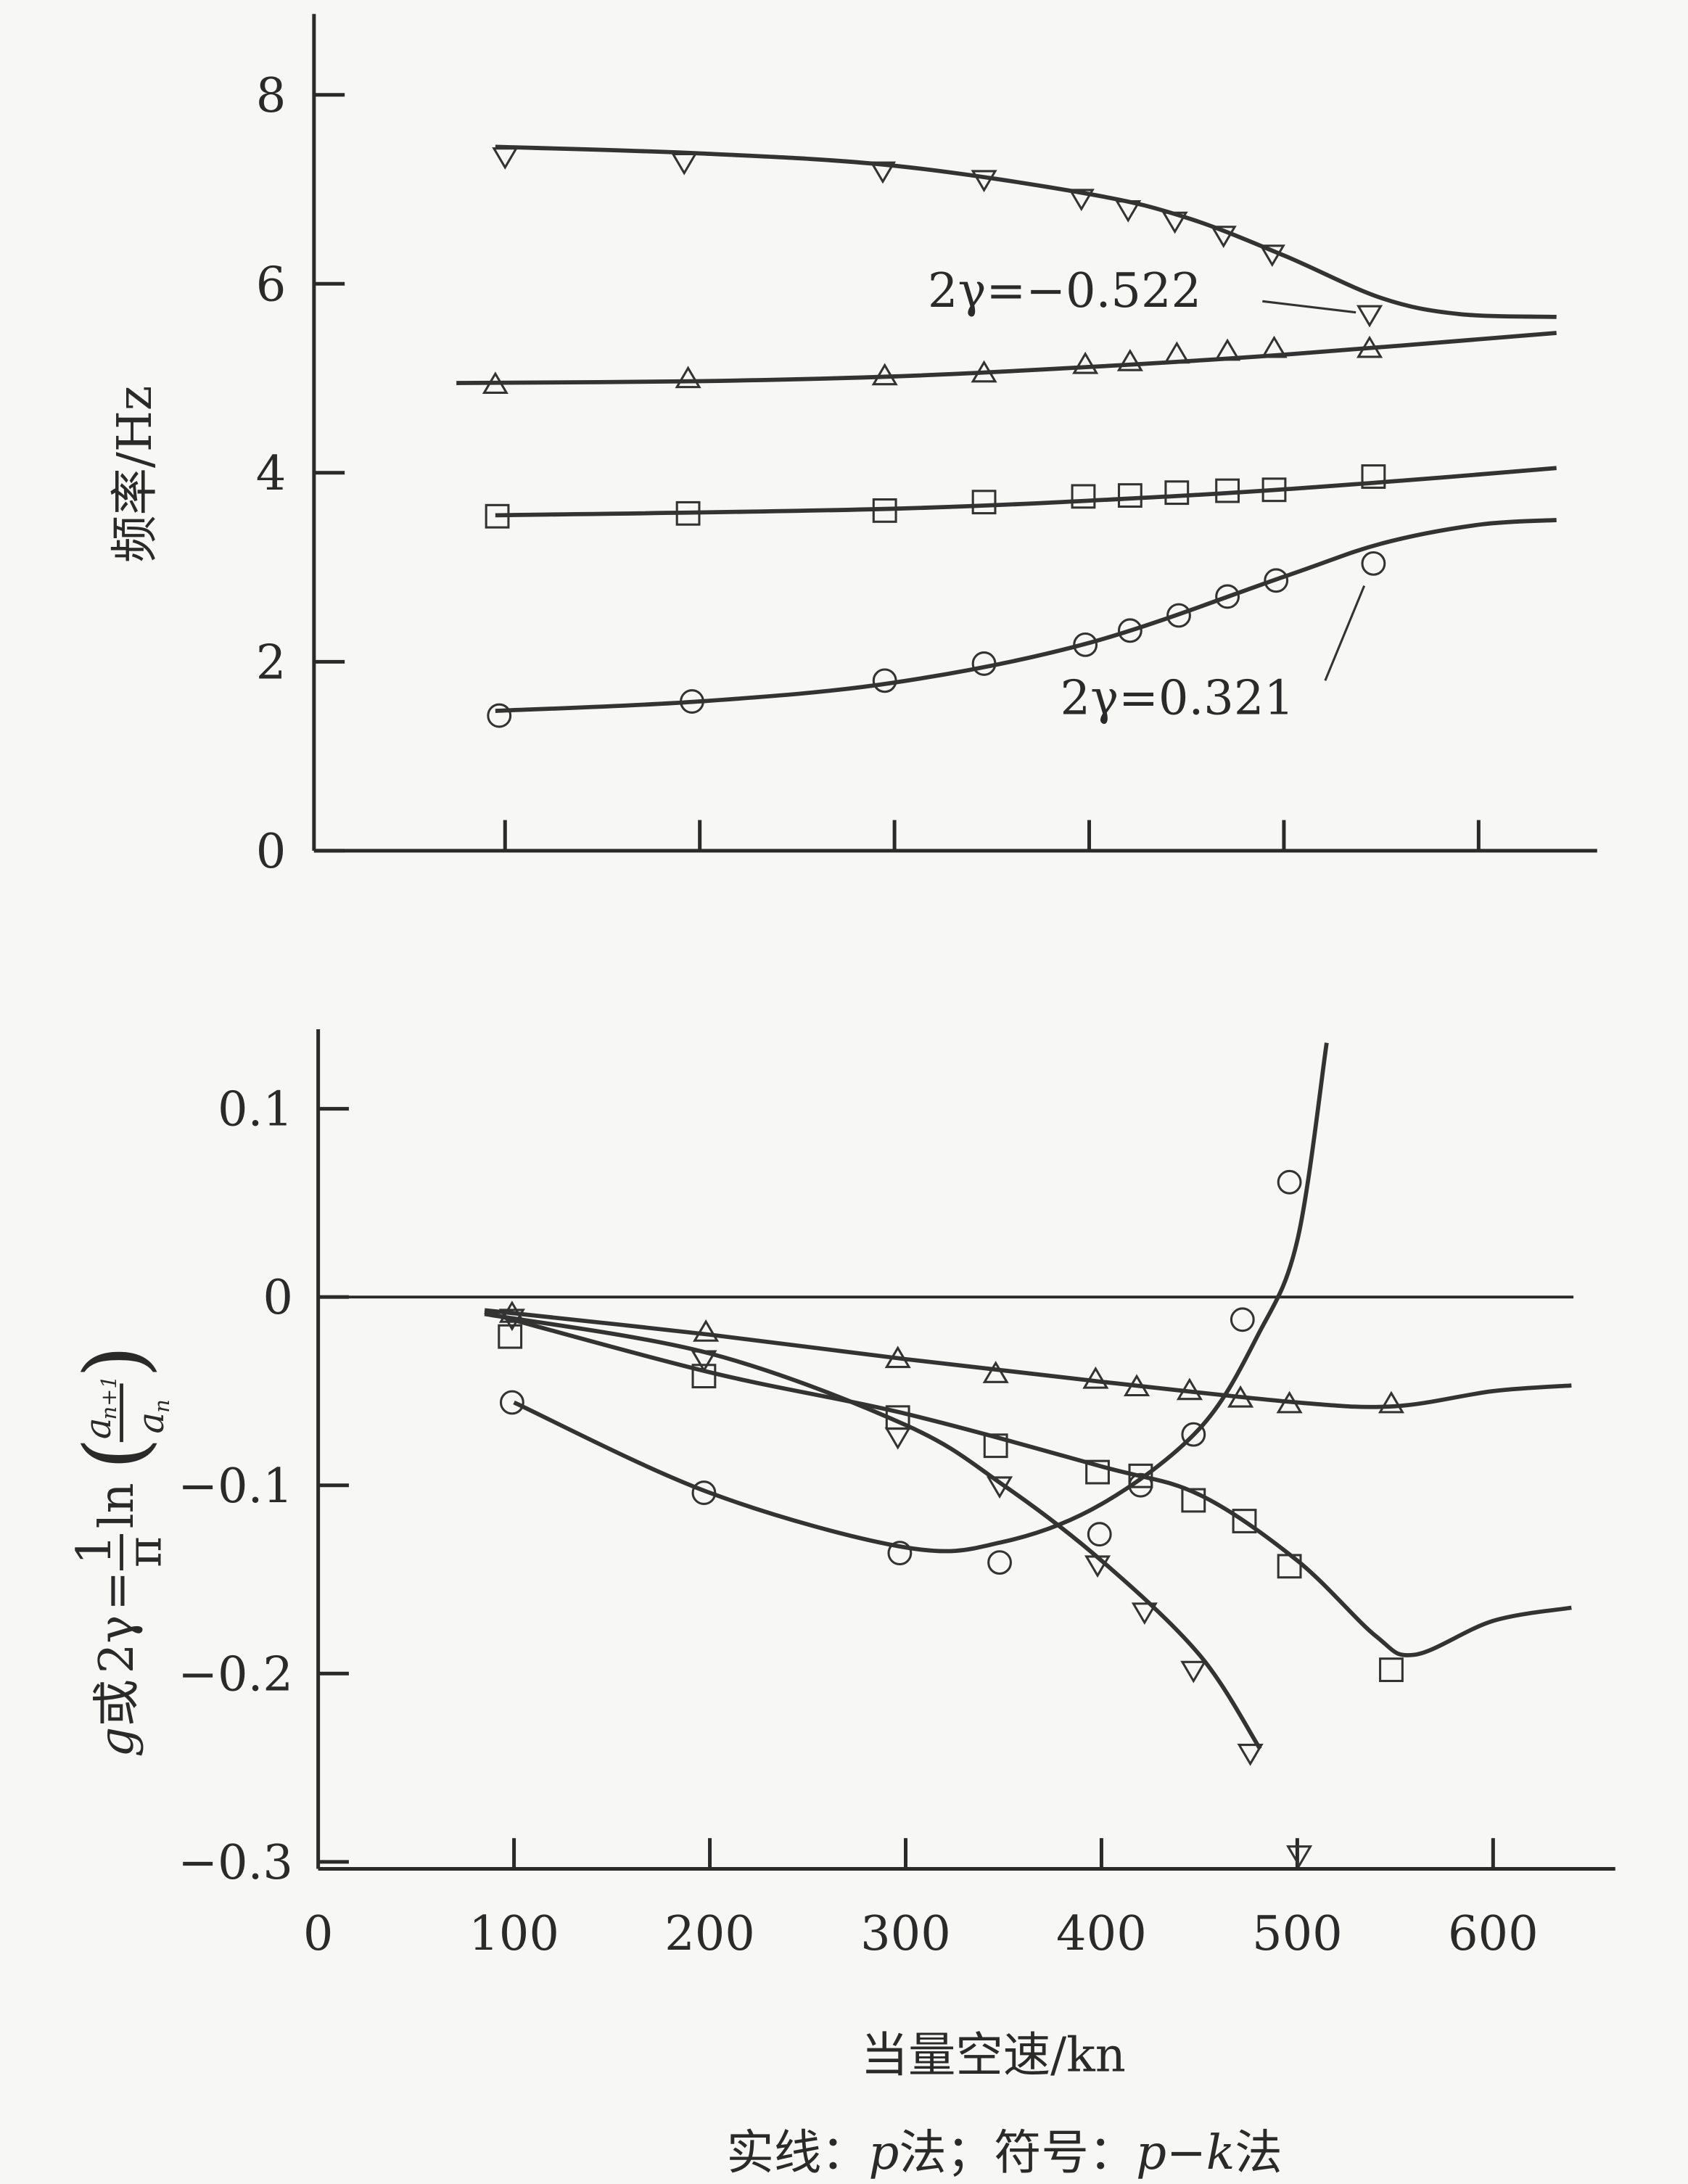  What do you see at coordinates (235, 1674) in the screenshot?
I see `y-tick-label: −0.2` at bounding box center [235, 1674].